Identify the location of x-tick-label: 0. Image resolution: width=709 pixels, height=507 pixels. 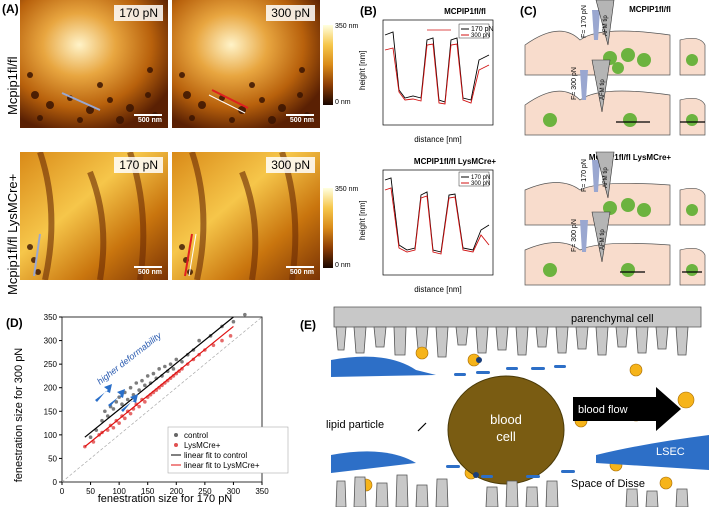
(62, 491).